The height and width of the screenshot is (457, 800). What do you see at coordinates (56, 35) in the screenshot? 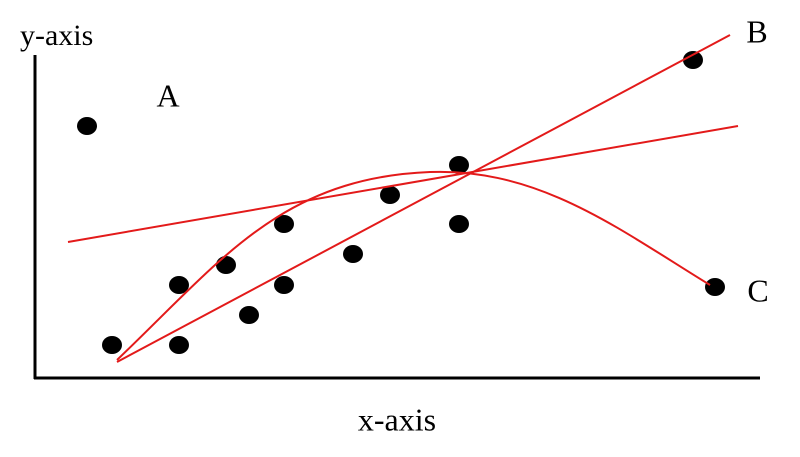
I see `y-axis-label: y-axis` at bounding box center [56, 35].